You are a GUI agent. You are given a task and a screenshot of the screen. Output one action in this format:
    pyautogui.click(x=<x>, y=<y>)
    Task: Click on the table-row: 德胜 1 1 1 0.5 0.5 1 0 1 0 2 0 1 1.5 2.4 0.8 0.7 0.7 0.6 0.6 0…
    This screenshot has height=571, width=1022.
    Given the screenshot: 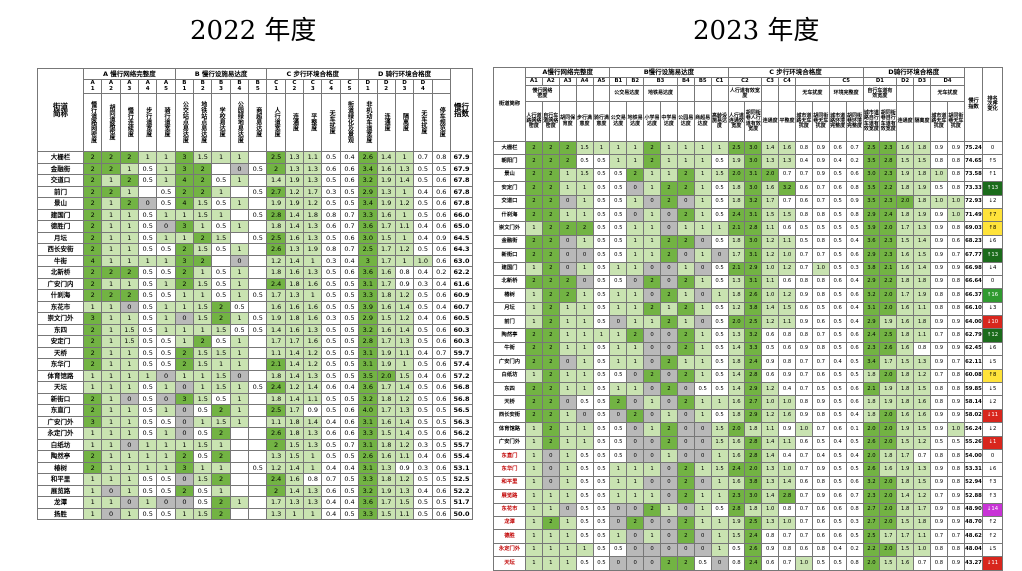 What is the action you would take?
    pyautogui.click(x=748, y=536)
    